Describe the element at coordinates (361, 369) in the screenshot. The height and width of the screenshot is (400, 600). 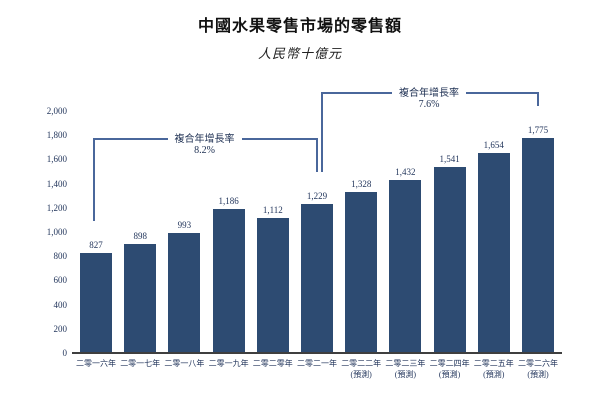
I see `x-axis-label: 二零二二年 (預測)` at that location.